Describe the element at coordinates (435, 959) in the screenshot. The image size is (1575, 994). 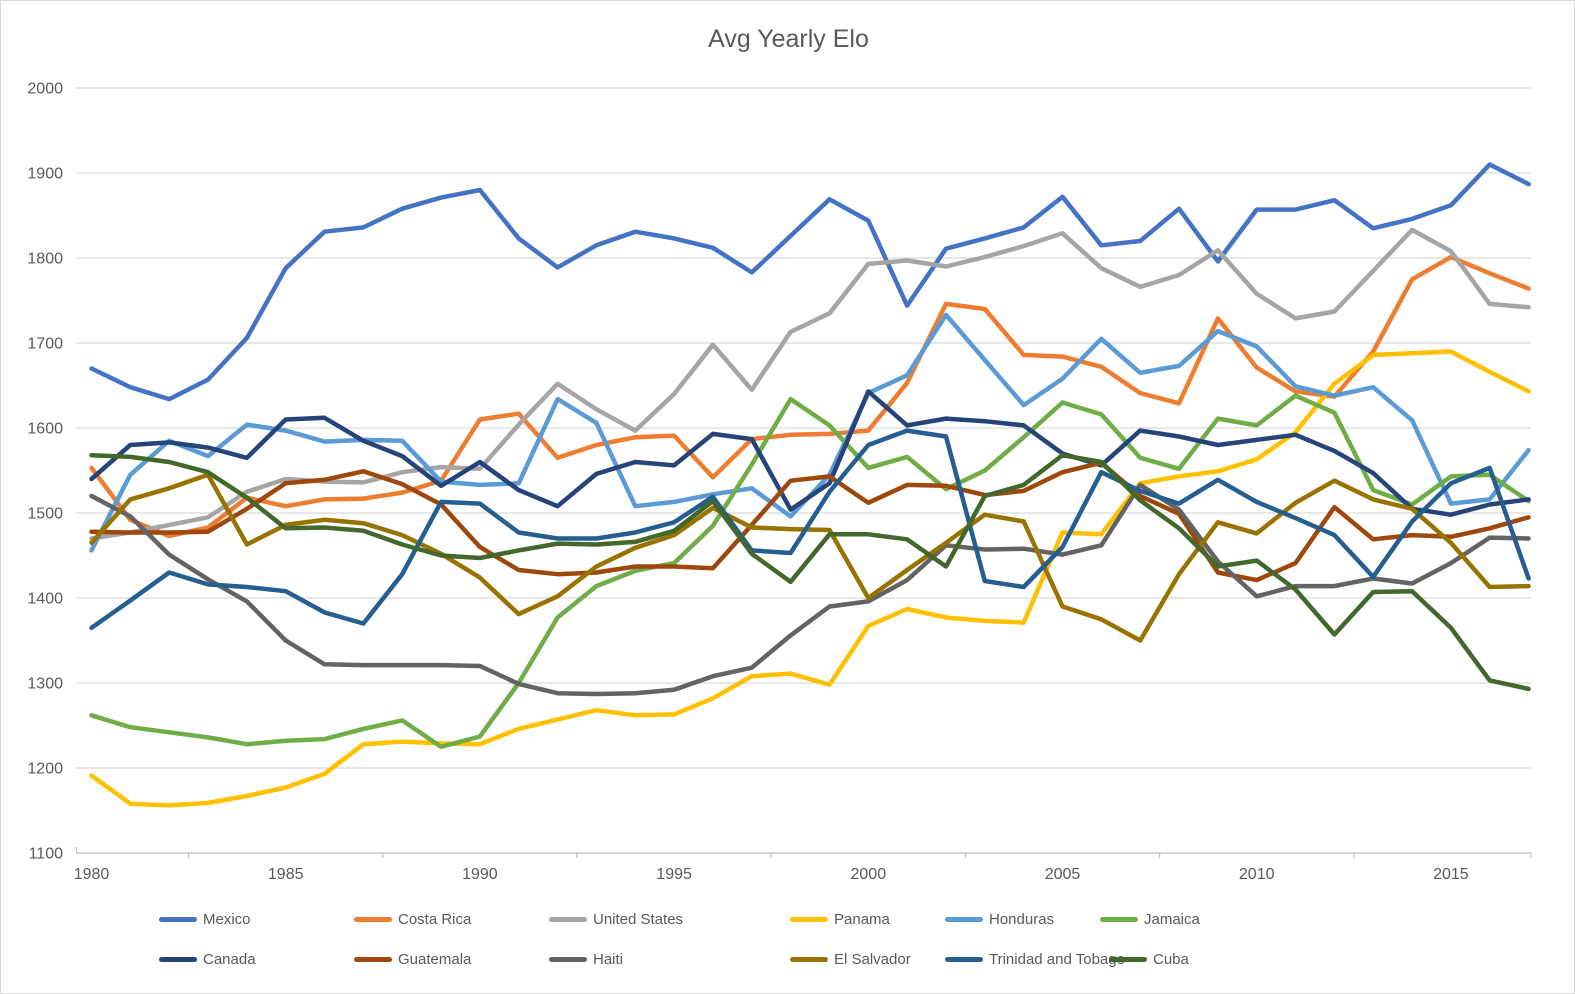
I see `legend-label-guatemala: Guatemala` at that location.